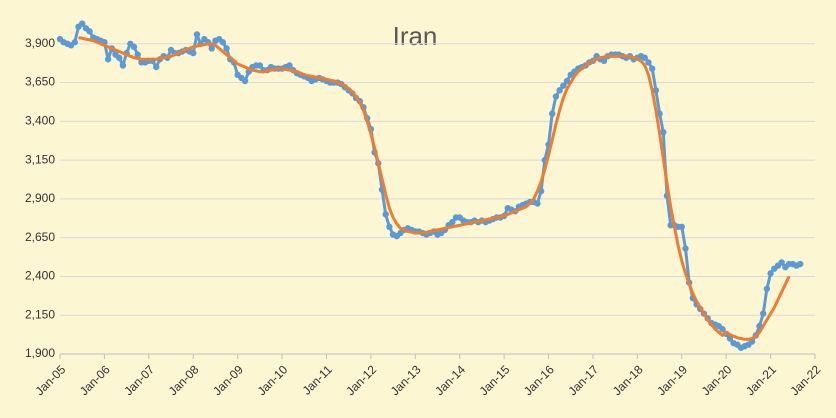 This screenshot has width=836, height=418. I want to click on y-tick-label: 1,900, so click(40, 353).